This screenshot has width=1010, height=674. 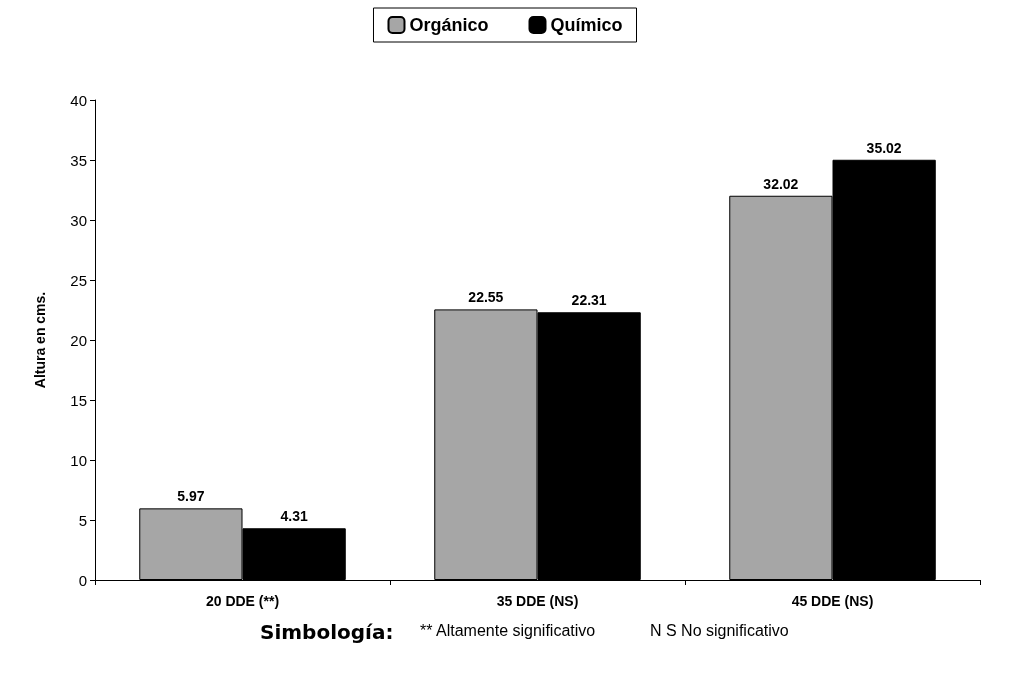 What do you see at coordinates (78, 340) in the screenshot?
I see `y-tick-label: 20` at bounding box center [78, 340].